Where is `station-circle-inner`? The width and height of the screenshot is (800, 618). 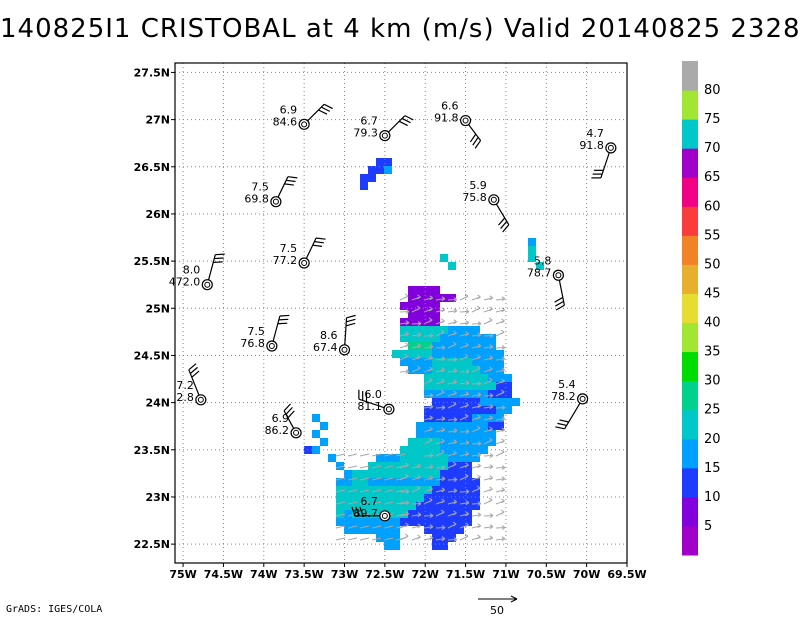
station-circle-inner is located at coordinates (200, 399).